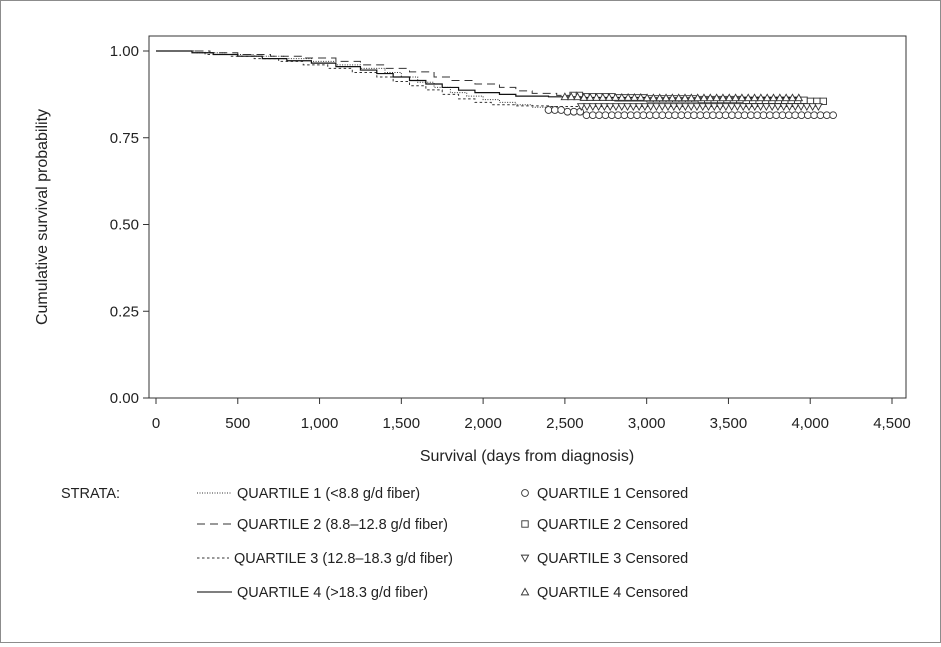  What do you see at coordinates (527, 456) in the screenshot?
I see `x-axis-title: Survival (days from diagnosis)` at bounding box center [527, 456].